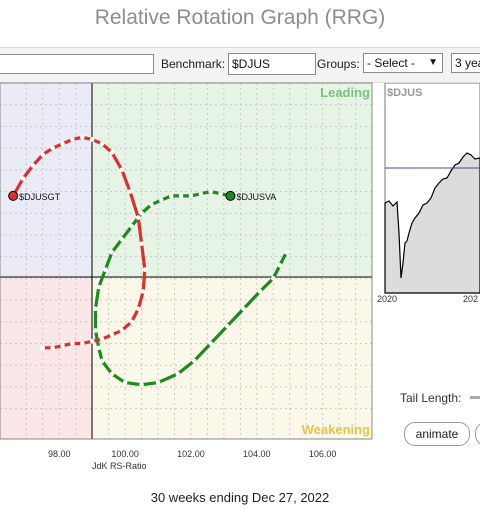 This screenshot has width=480, height=510. I want to click on groups-select-value: - Select -, so click(391, 63).